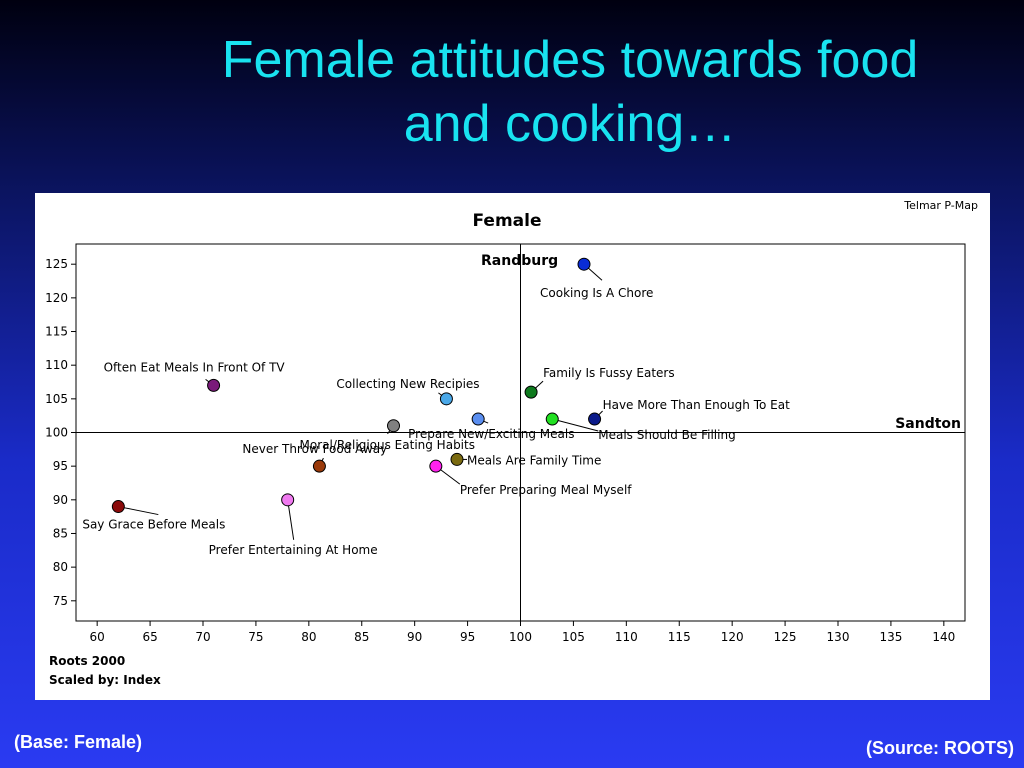 Image resolution: width=1024 pixels, height=768 pixels. Describe the element at coordinates (534, 460) in the screenshot. I see `point-label: Meals Are Family Time` at that location.